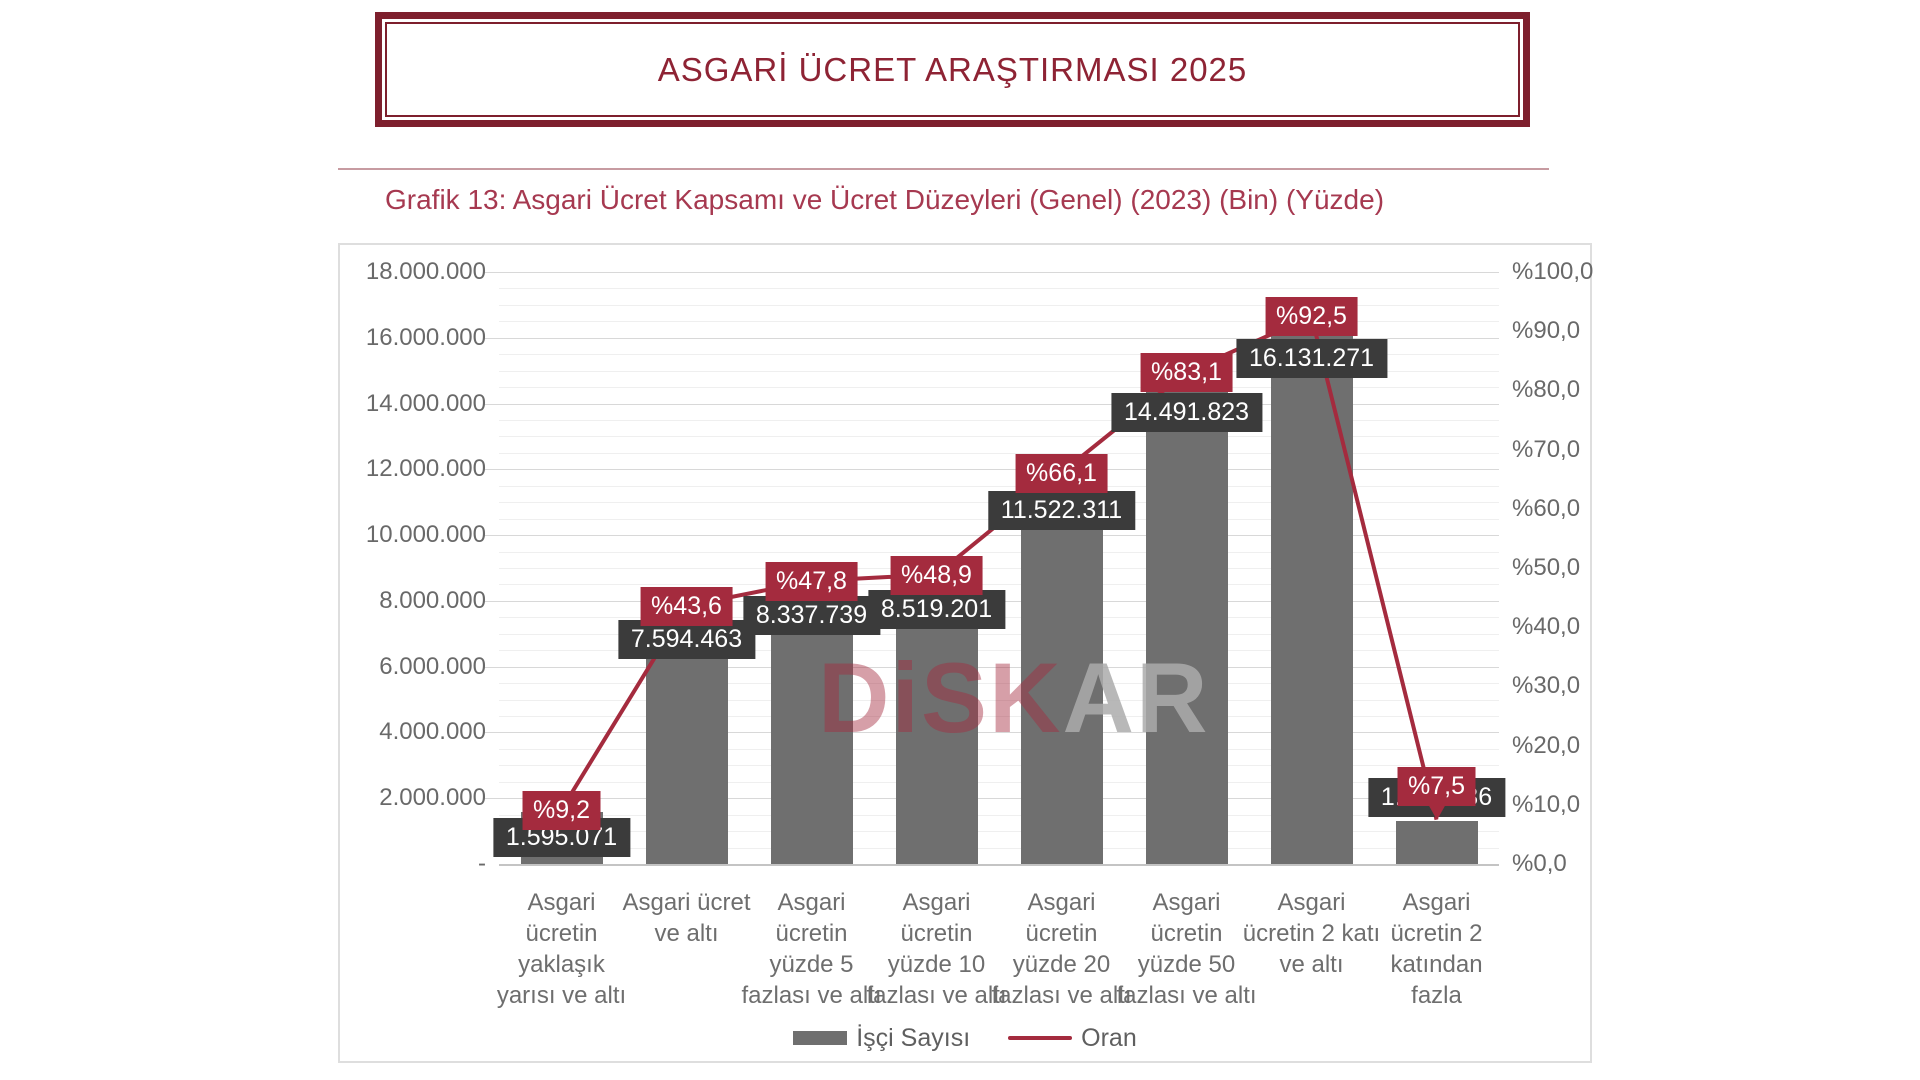 The image size is (1920, 1080). Describe the element at coordinates (1061, 964) in the screenshot. I see `category-label-line: yüzde 20` at that location.